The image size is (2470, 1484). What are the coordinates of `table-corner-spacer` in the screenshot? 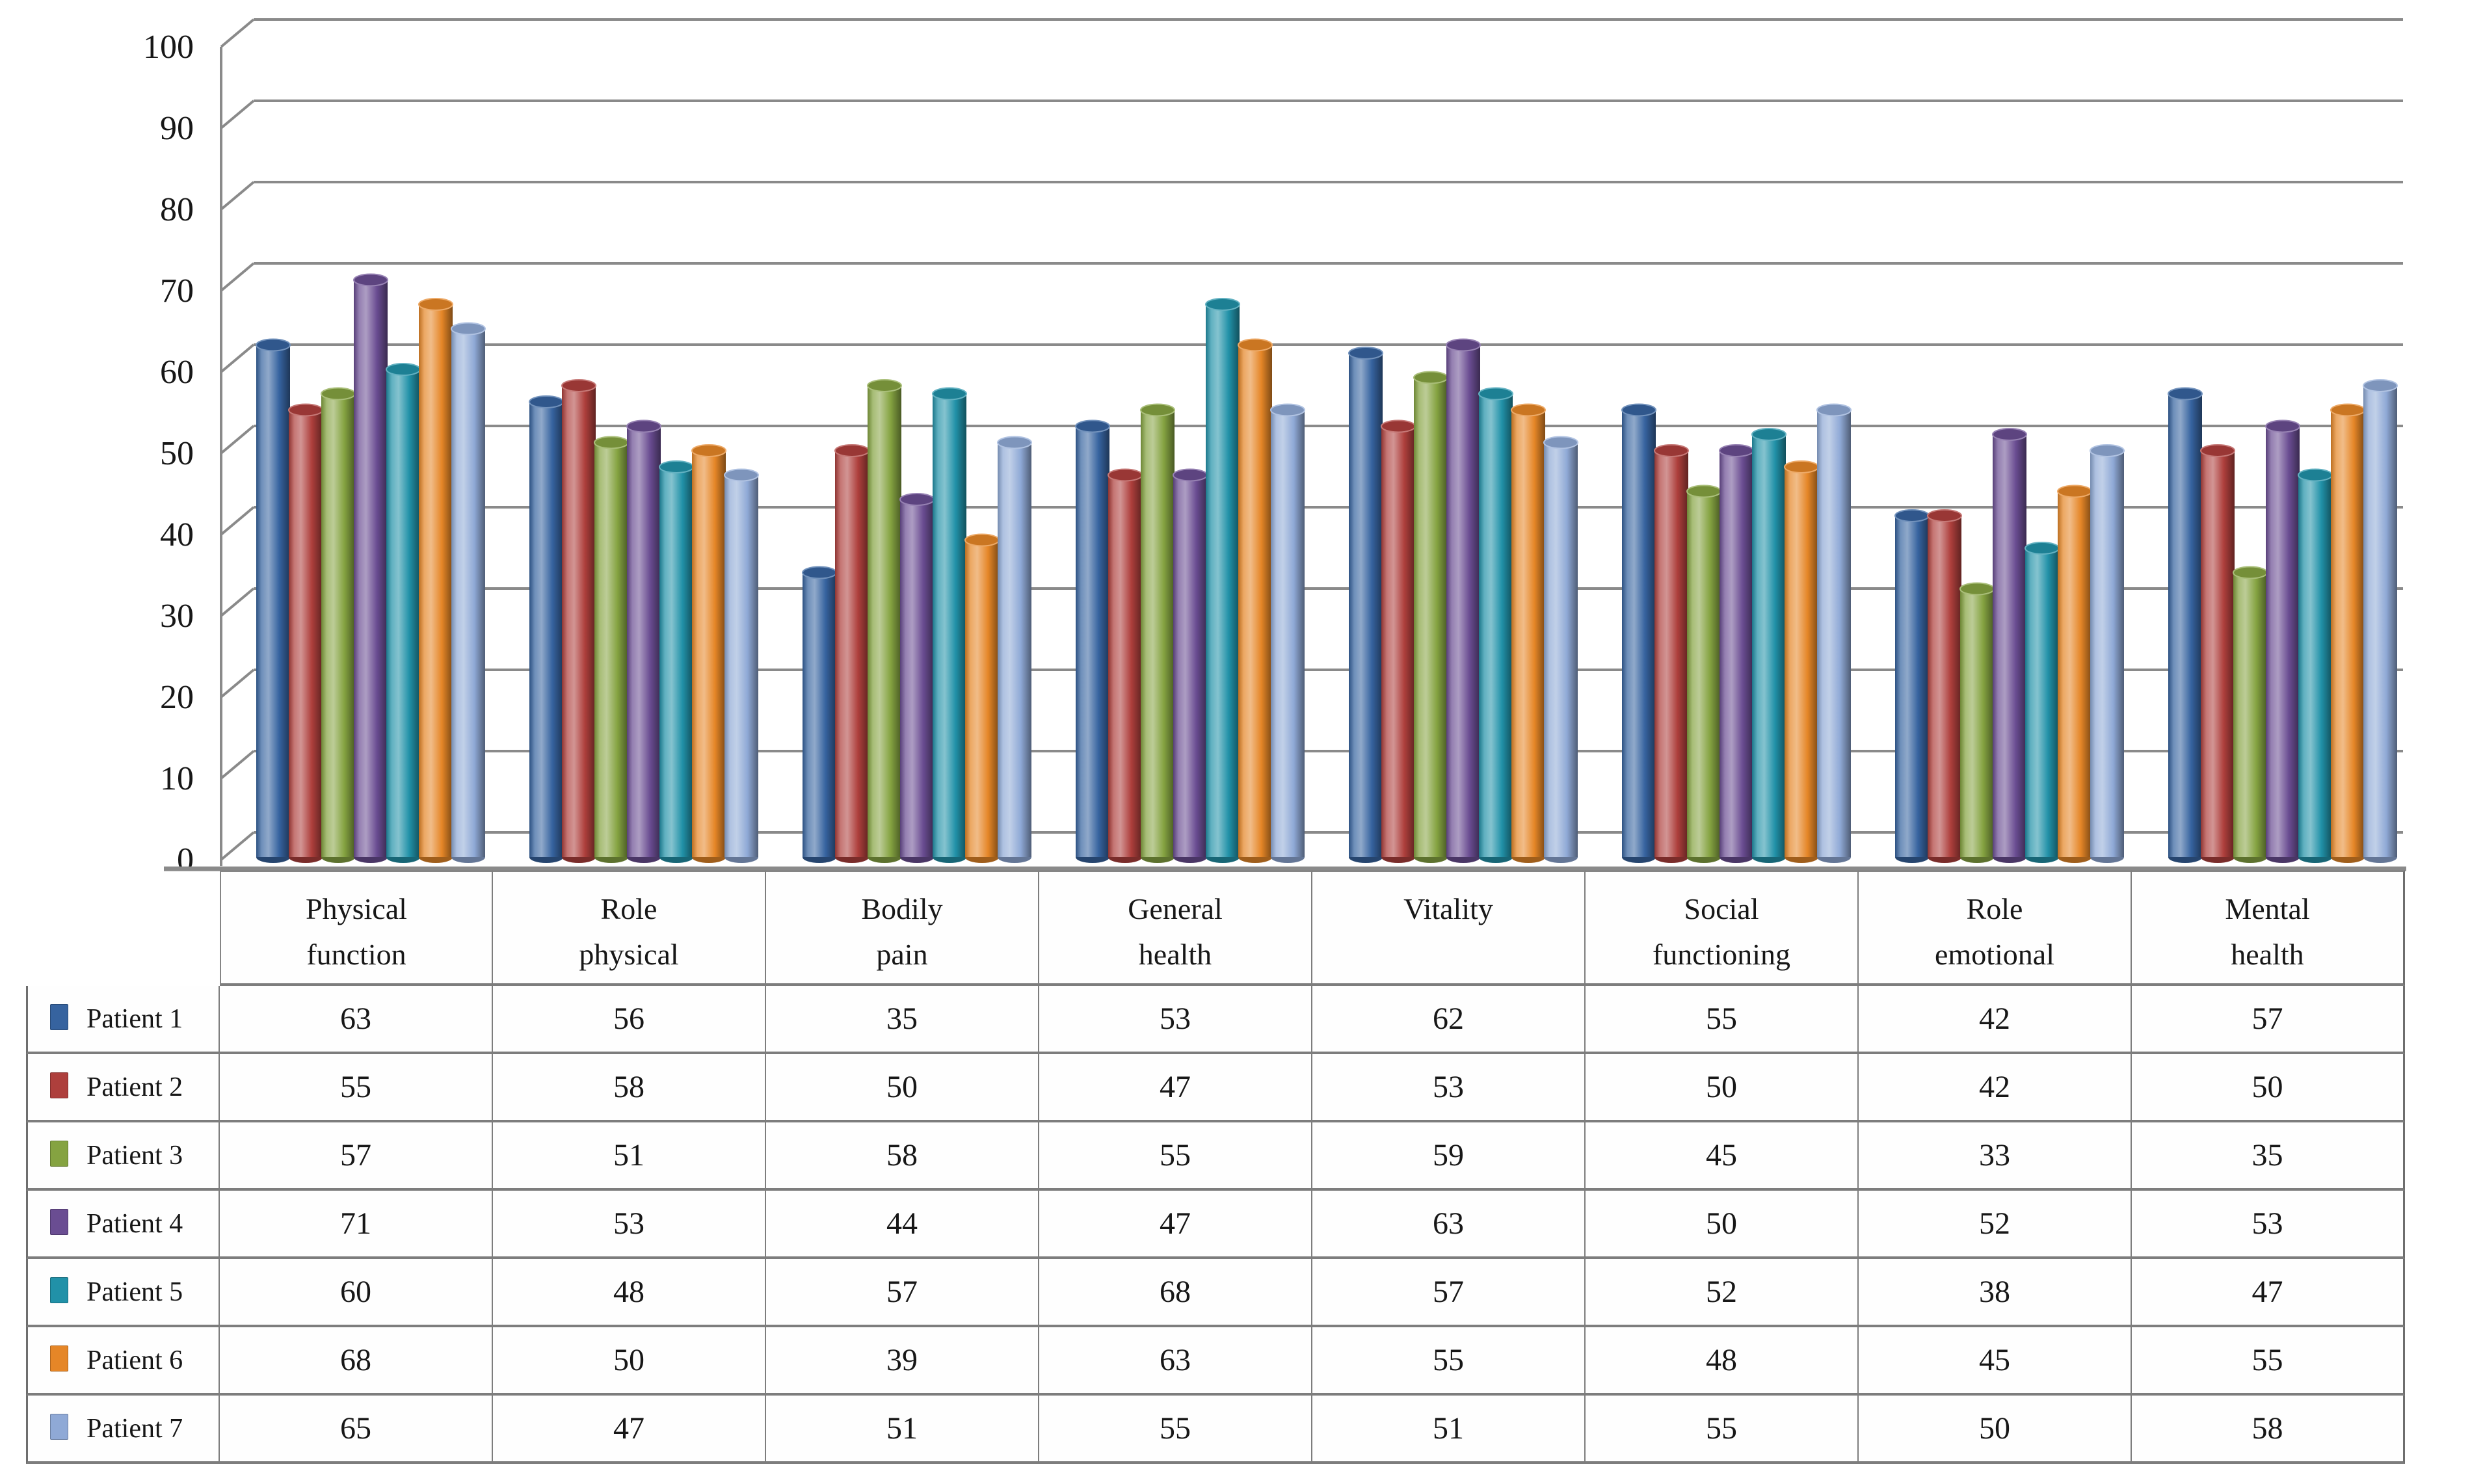 It's located at (123, 928).